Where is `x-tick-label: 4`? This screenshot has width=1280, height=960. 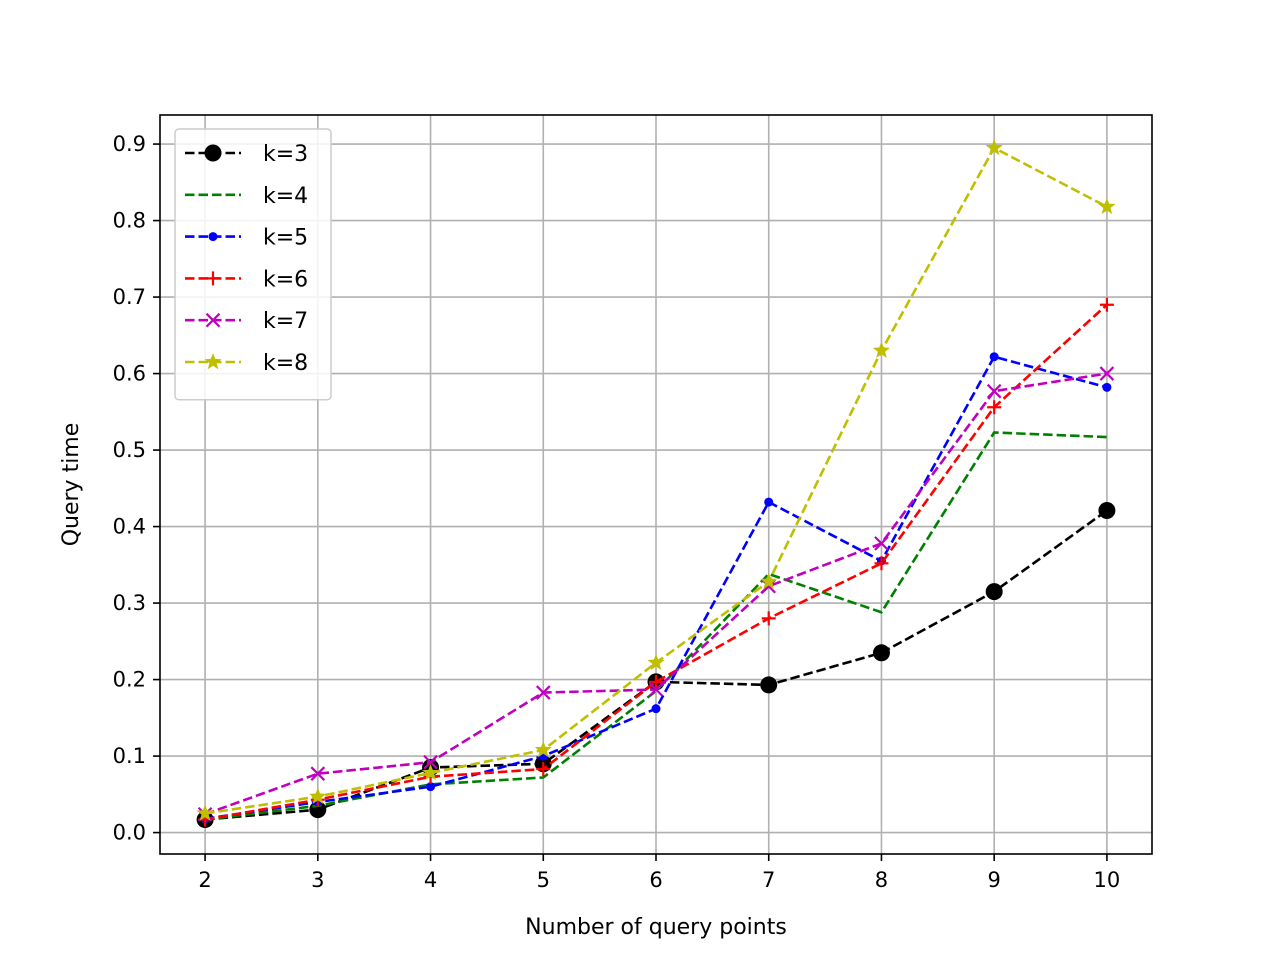
x-tick-label: 4 is located at coordinates (430, 880).